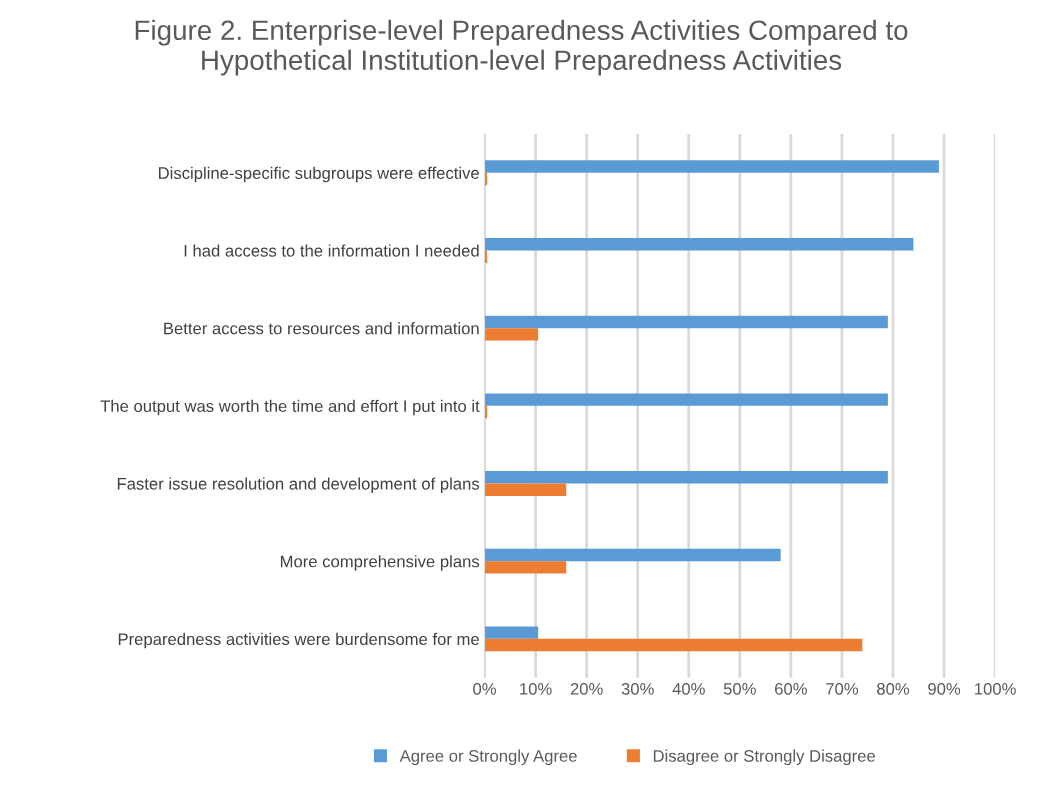 The image size is (1042, 788). I want to click on y-tick-label: More comprehensive plans, so click(380, 563).